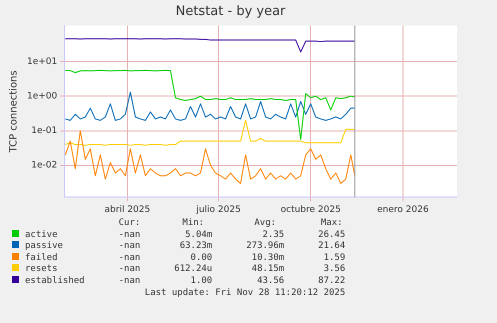  I want to click on text: 21.64, so click(331, 246).